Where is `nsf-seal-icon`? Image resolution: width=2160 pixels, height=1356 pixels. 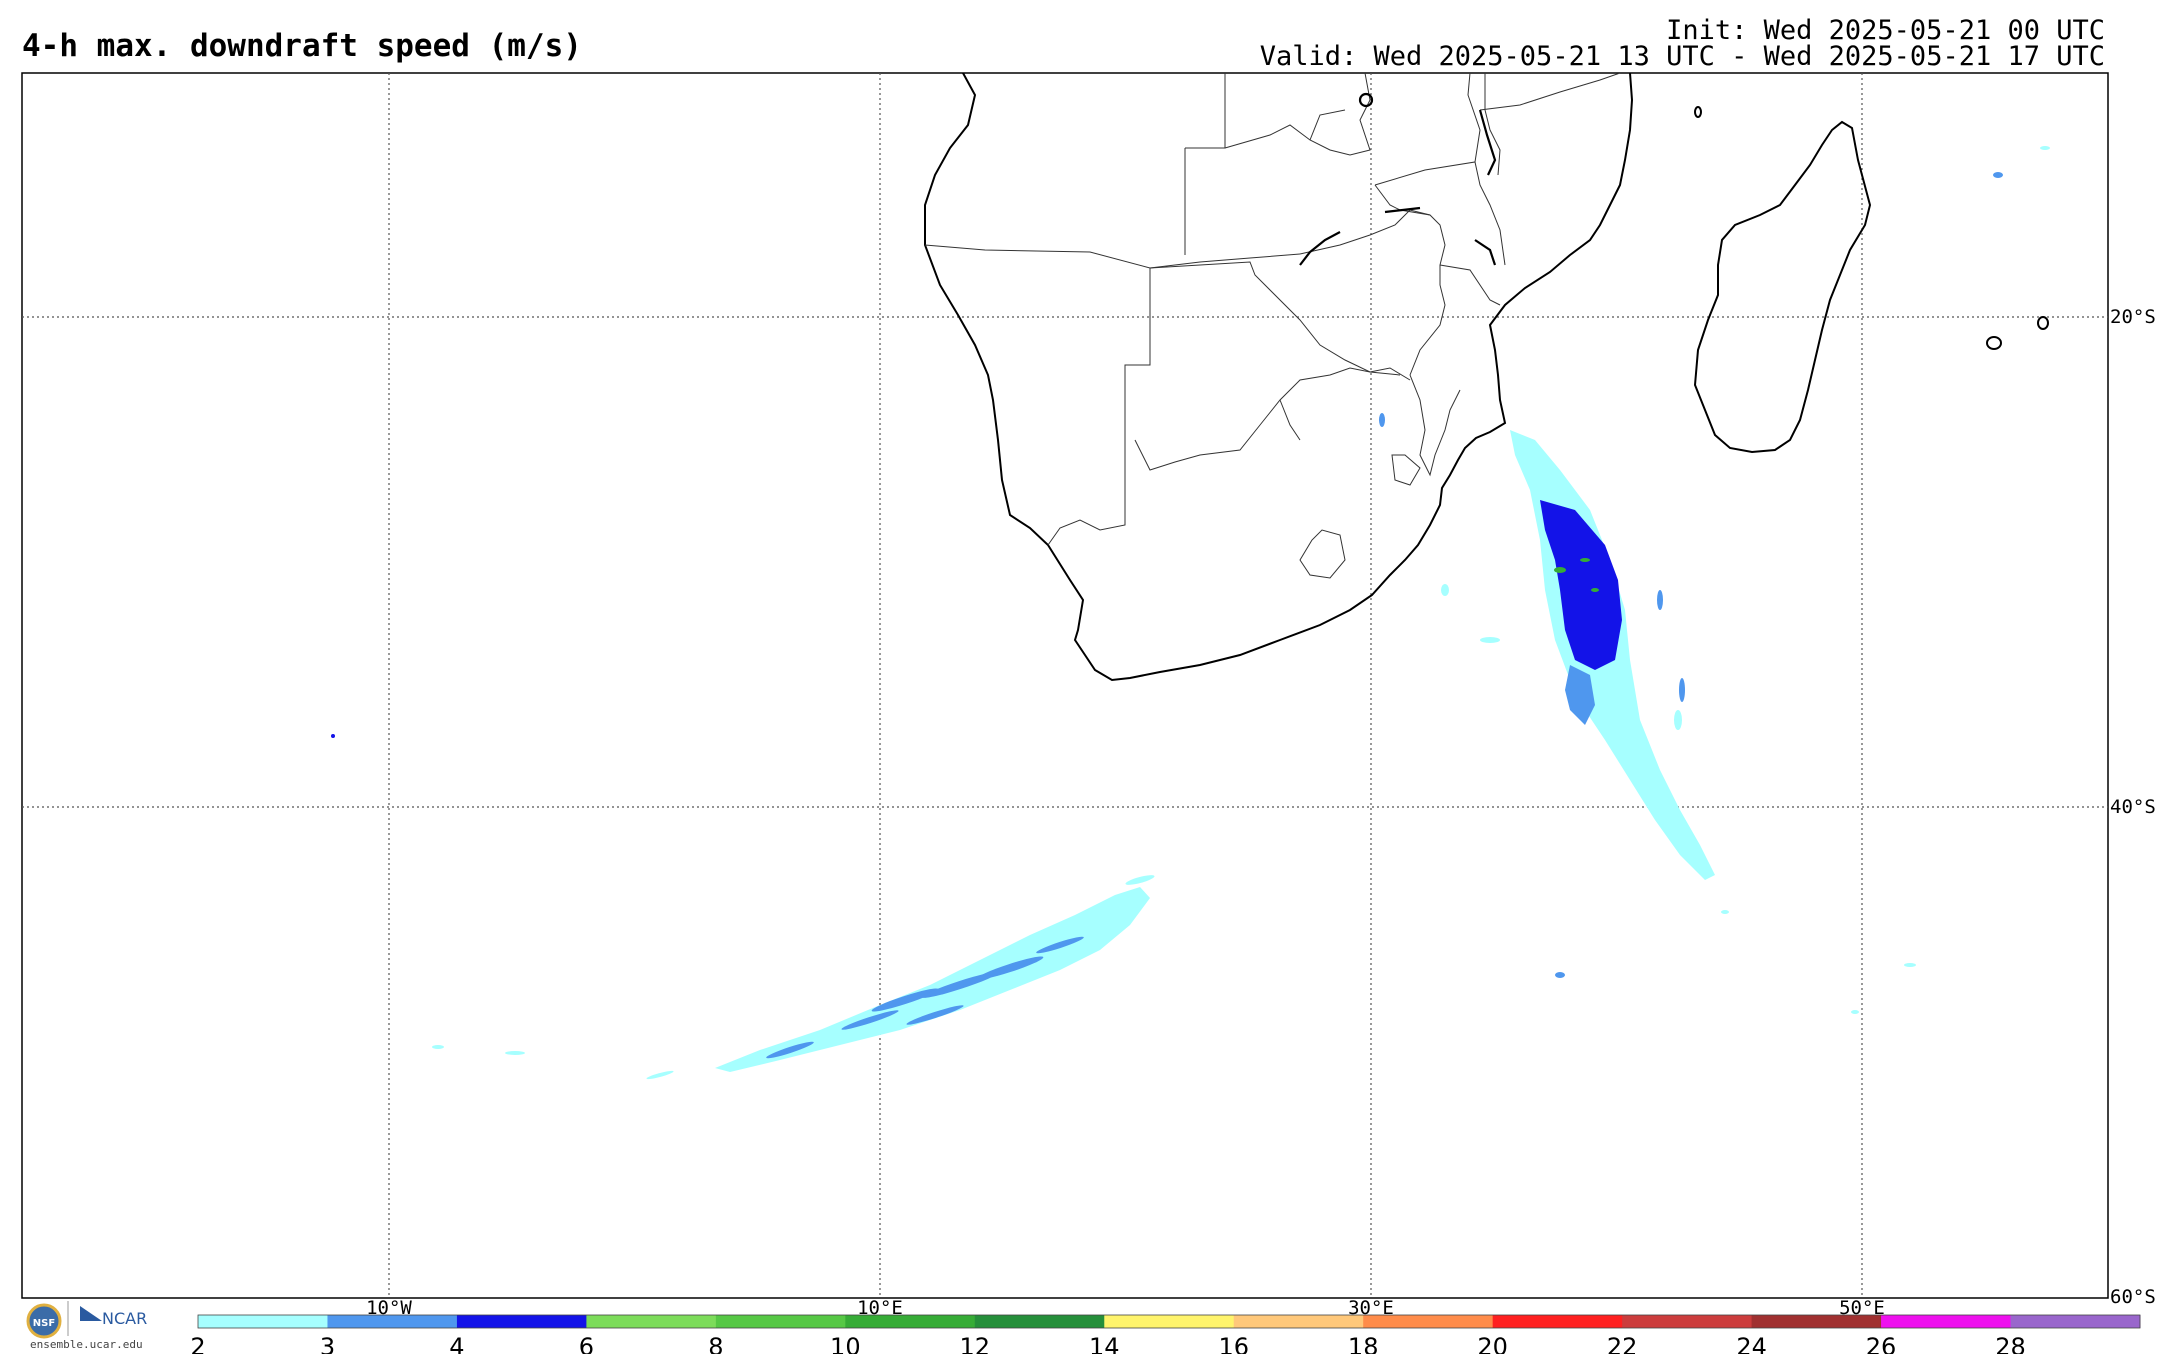
nsf-seal-icon is located at coordinates (44, 1321).